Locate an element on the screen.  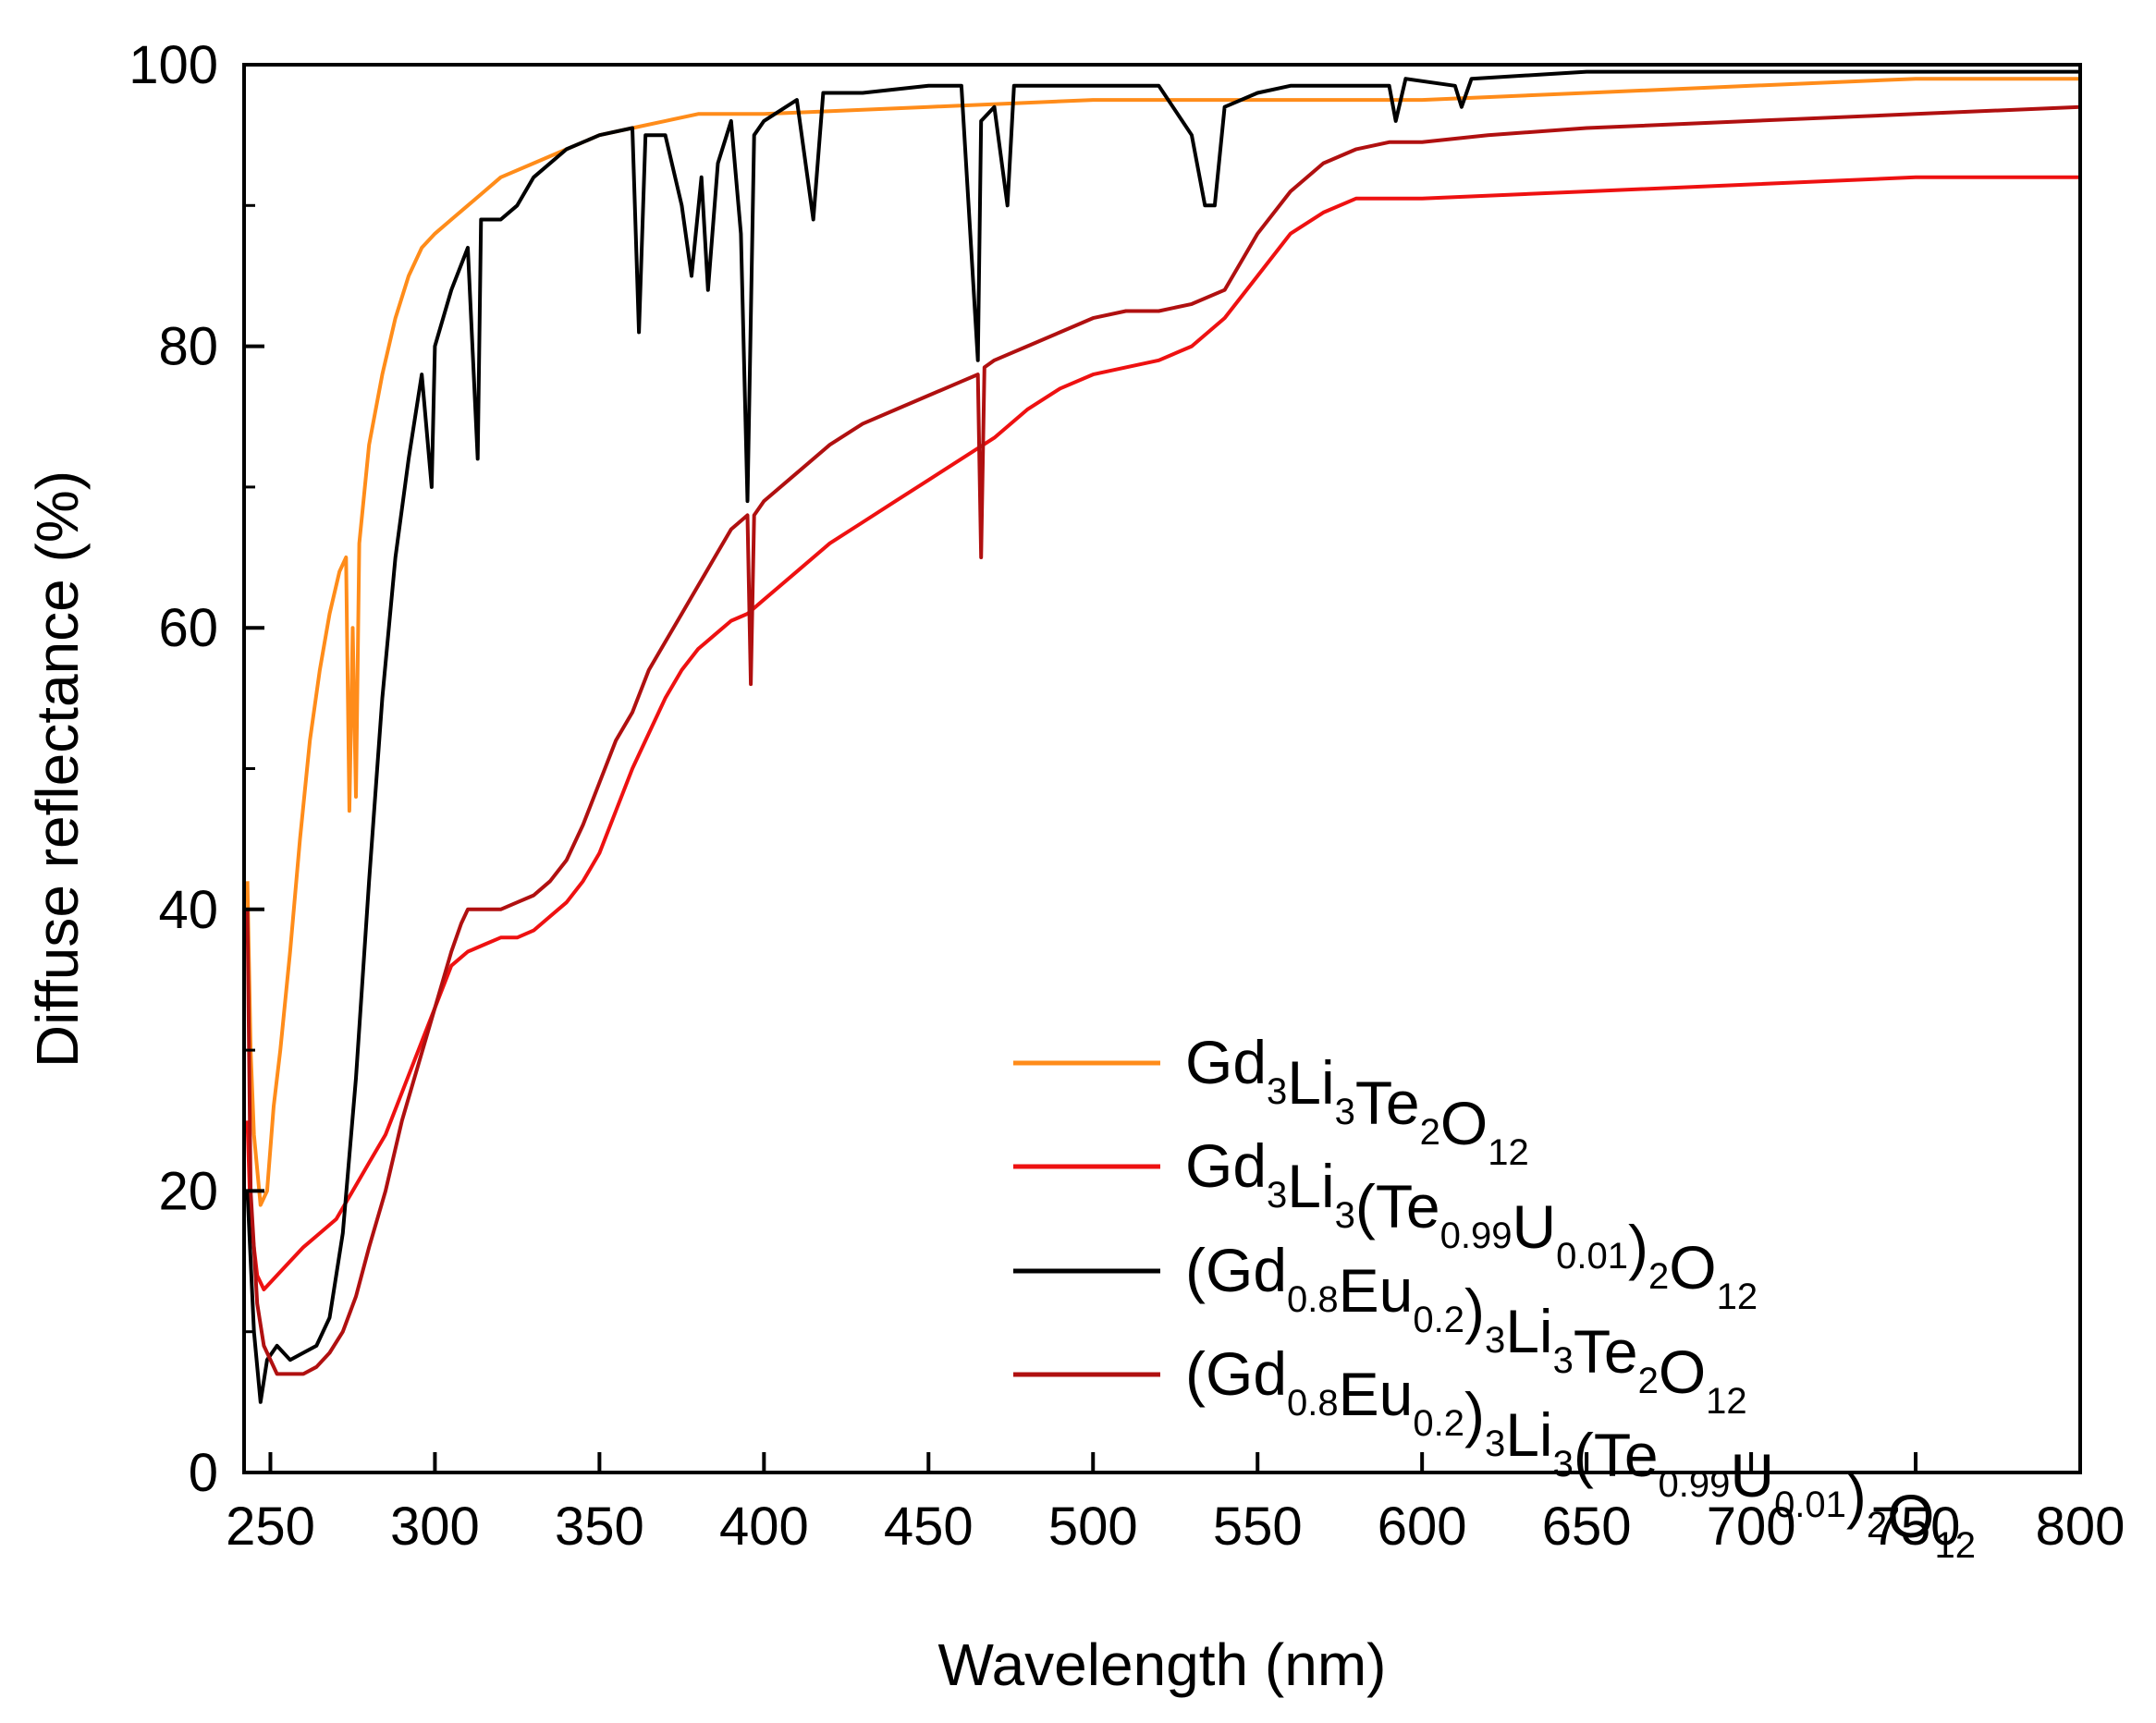
x-tick-label: 700 is located at coordinates (1752, 1527).